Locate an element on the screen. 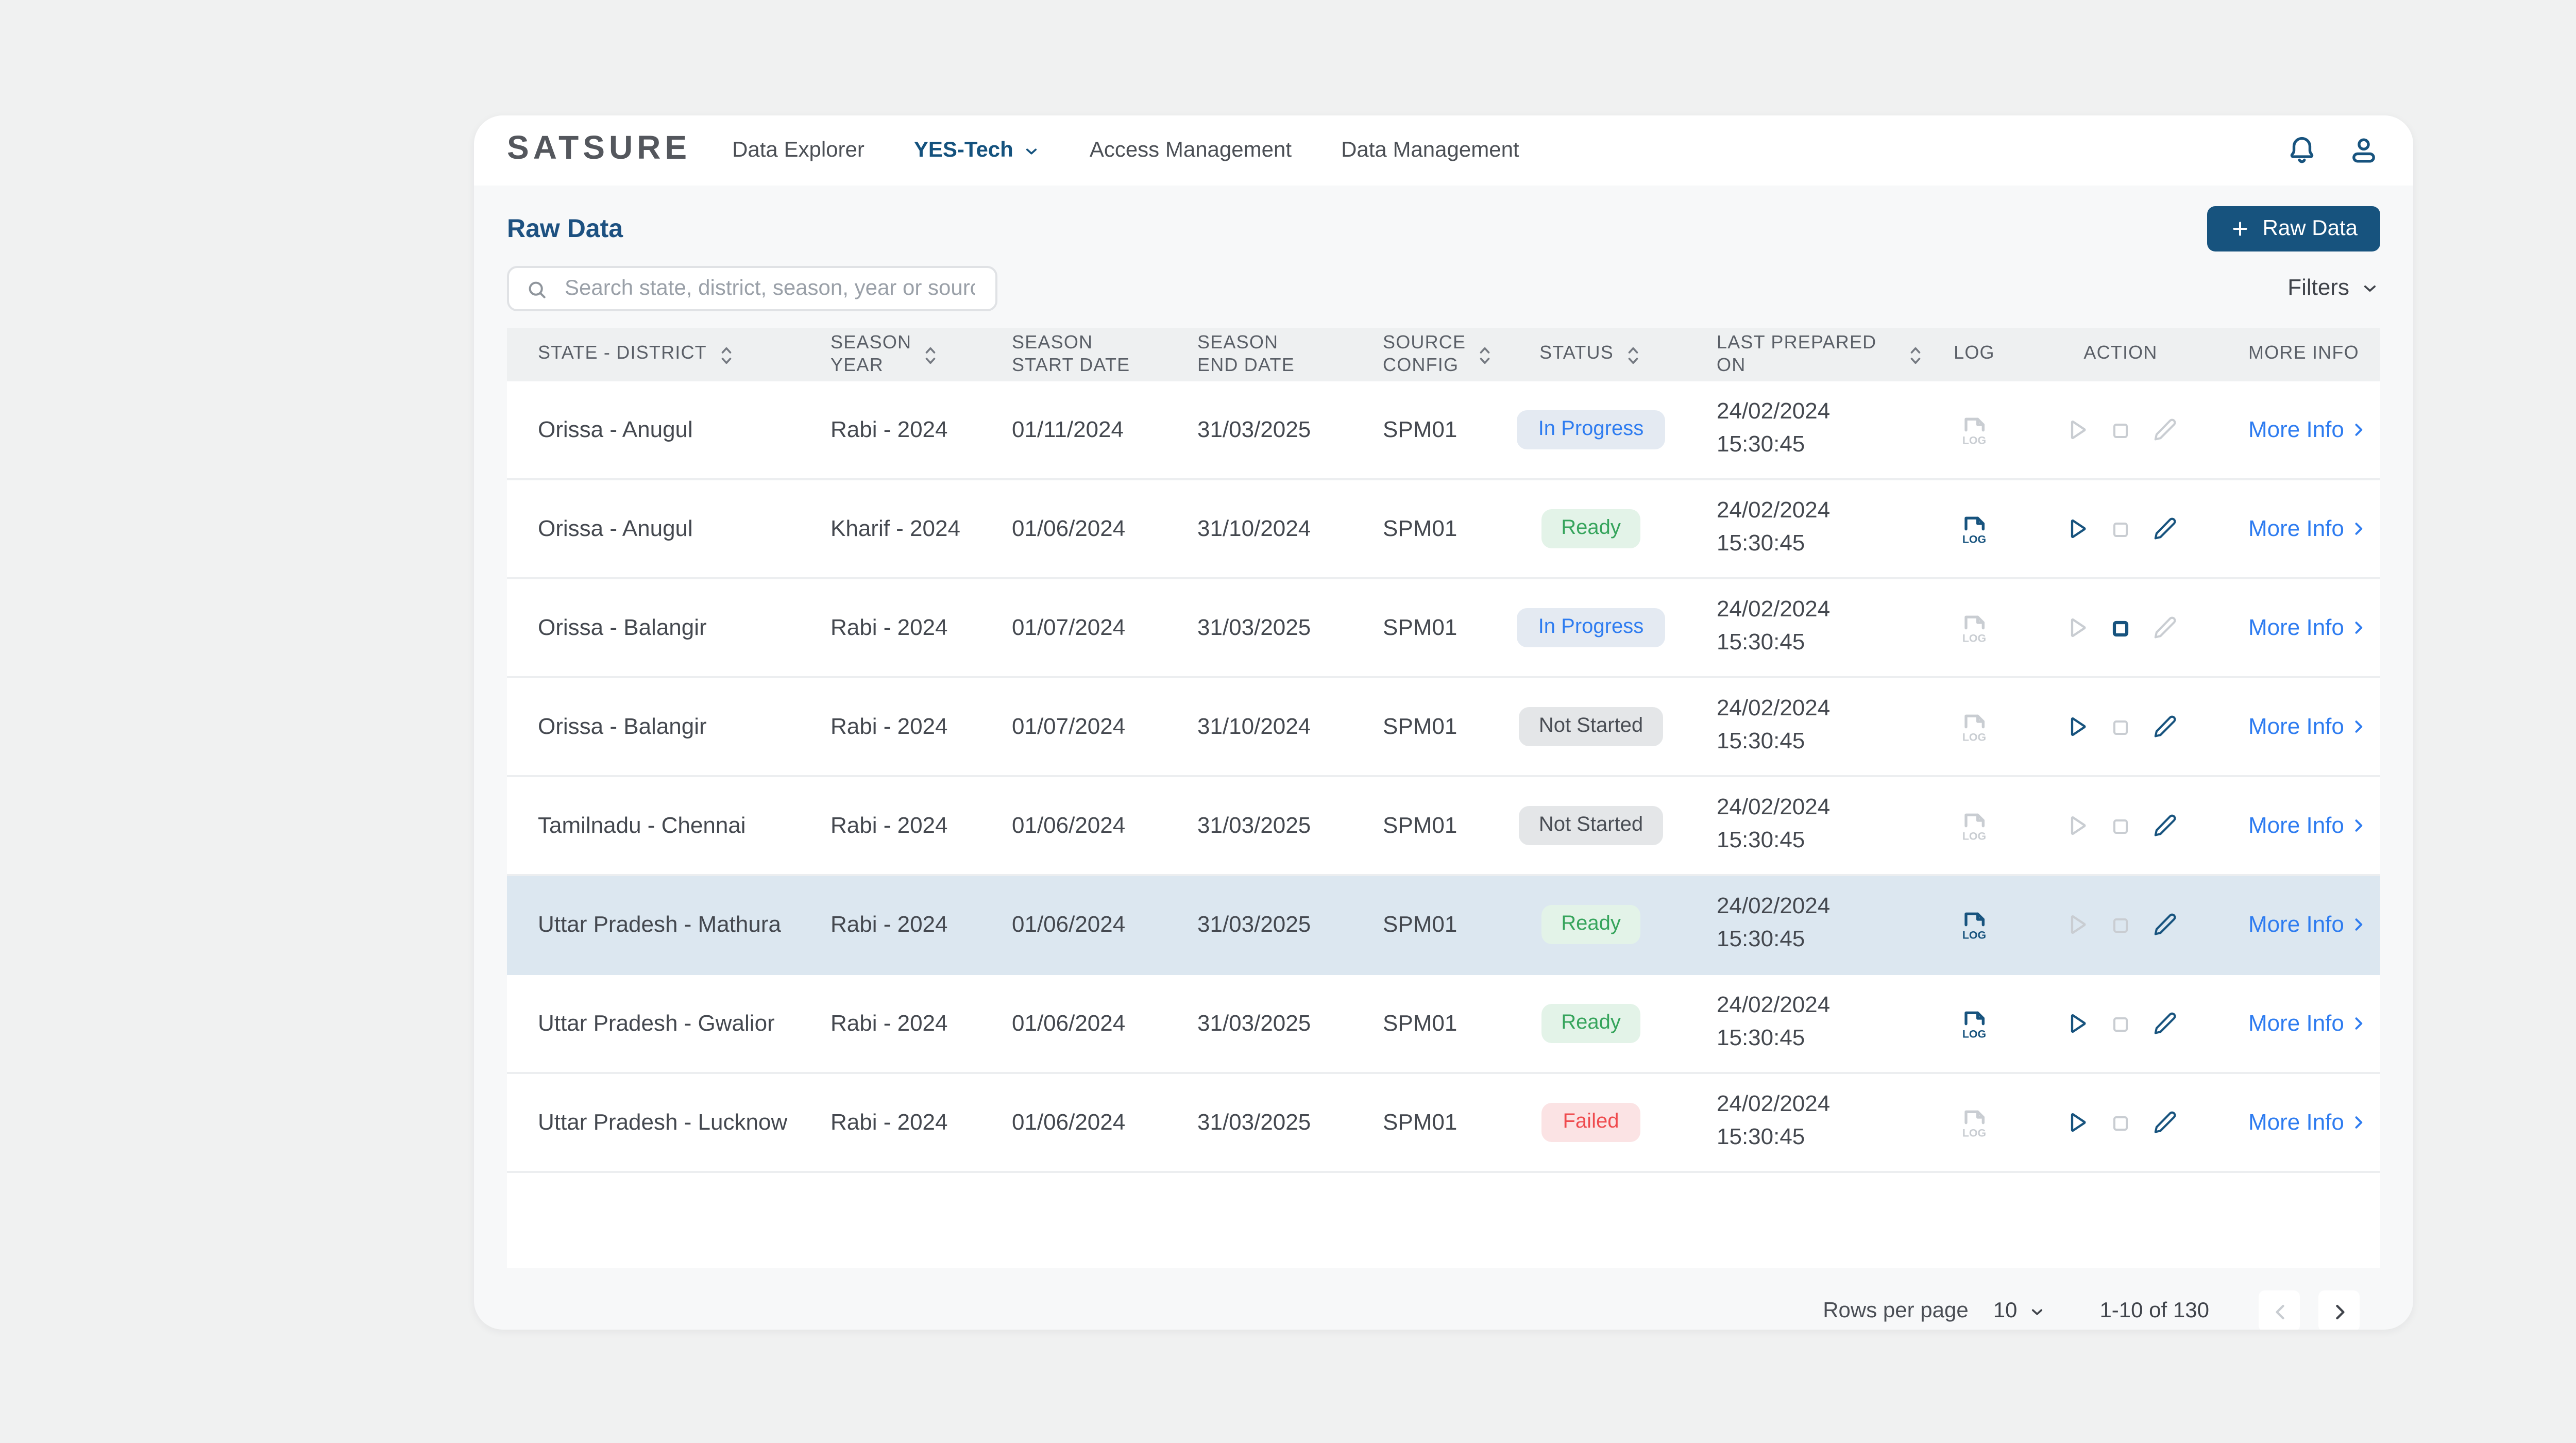  satsure-logo: SATSURE is located at coordinates (599, 149).